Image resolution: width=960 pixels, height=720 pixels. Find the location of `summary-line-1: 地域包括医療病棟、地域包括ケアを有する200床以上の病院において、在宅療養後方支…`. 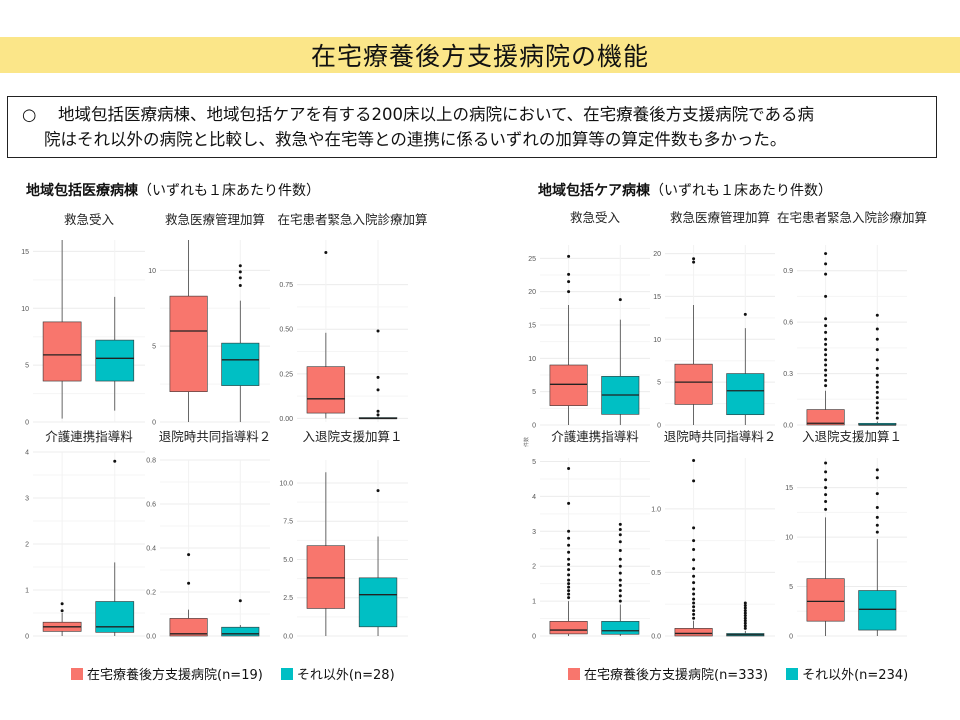

summary-line-1: 地域包括医療病棟、地域包括ケアを有する200床以上の病院において、在宅療養後方支… is located at coordinates (436, 114).